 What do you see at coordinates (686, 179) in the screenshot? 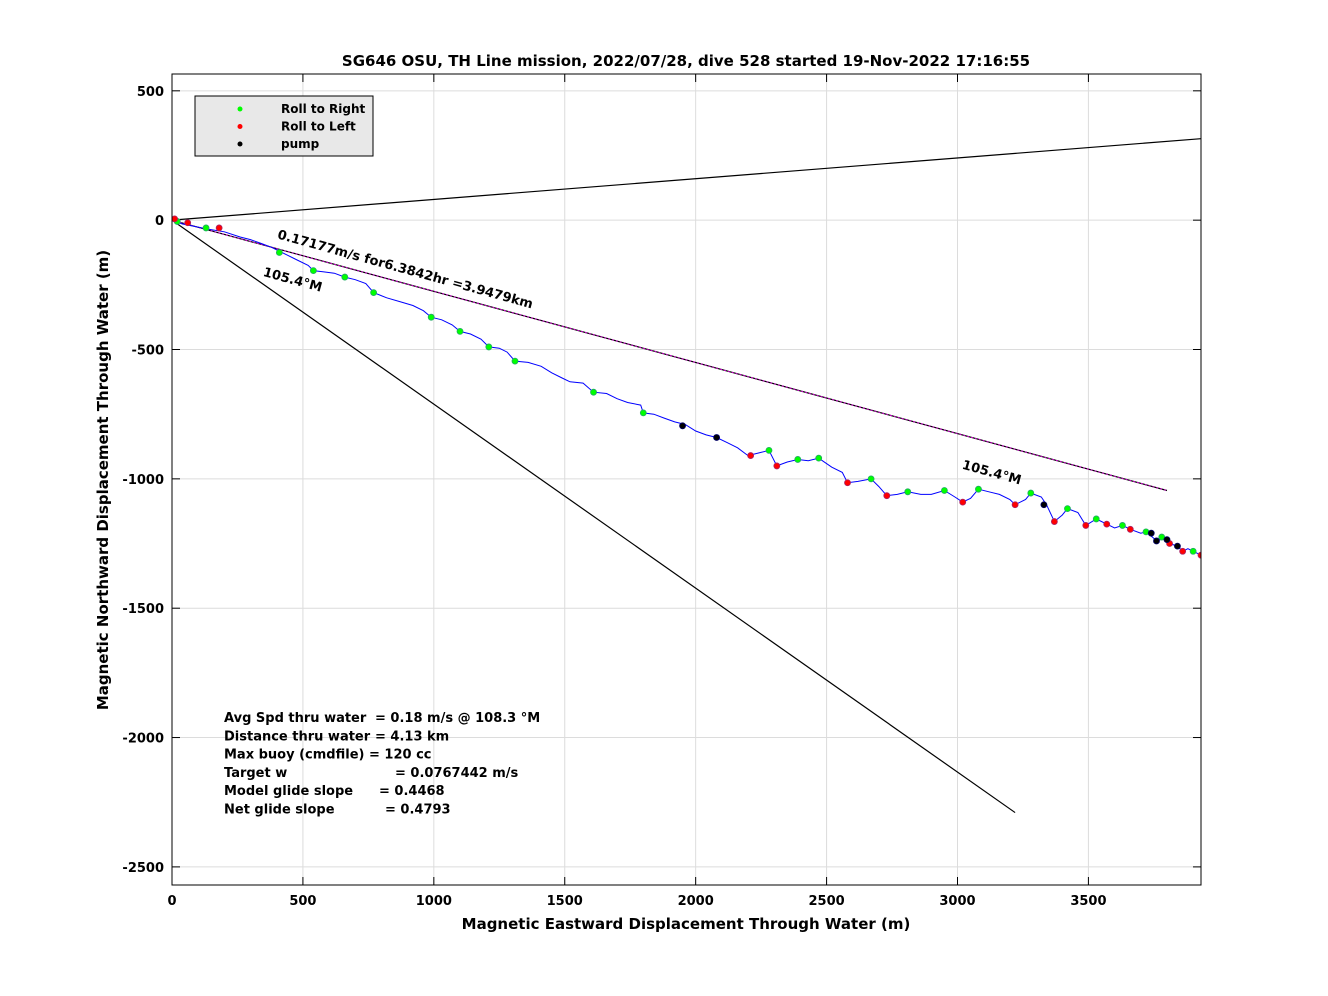
I see `reference-upper-line` at bounding box center [686, 179].